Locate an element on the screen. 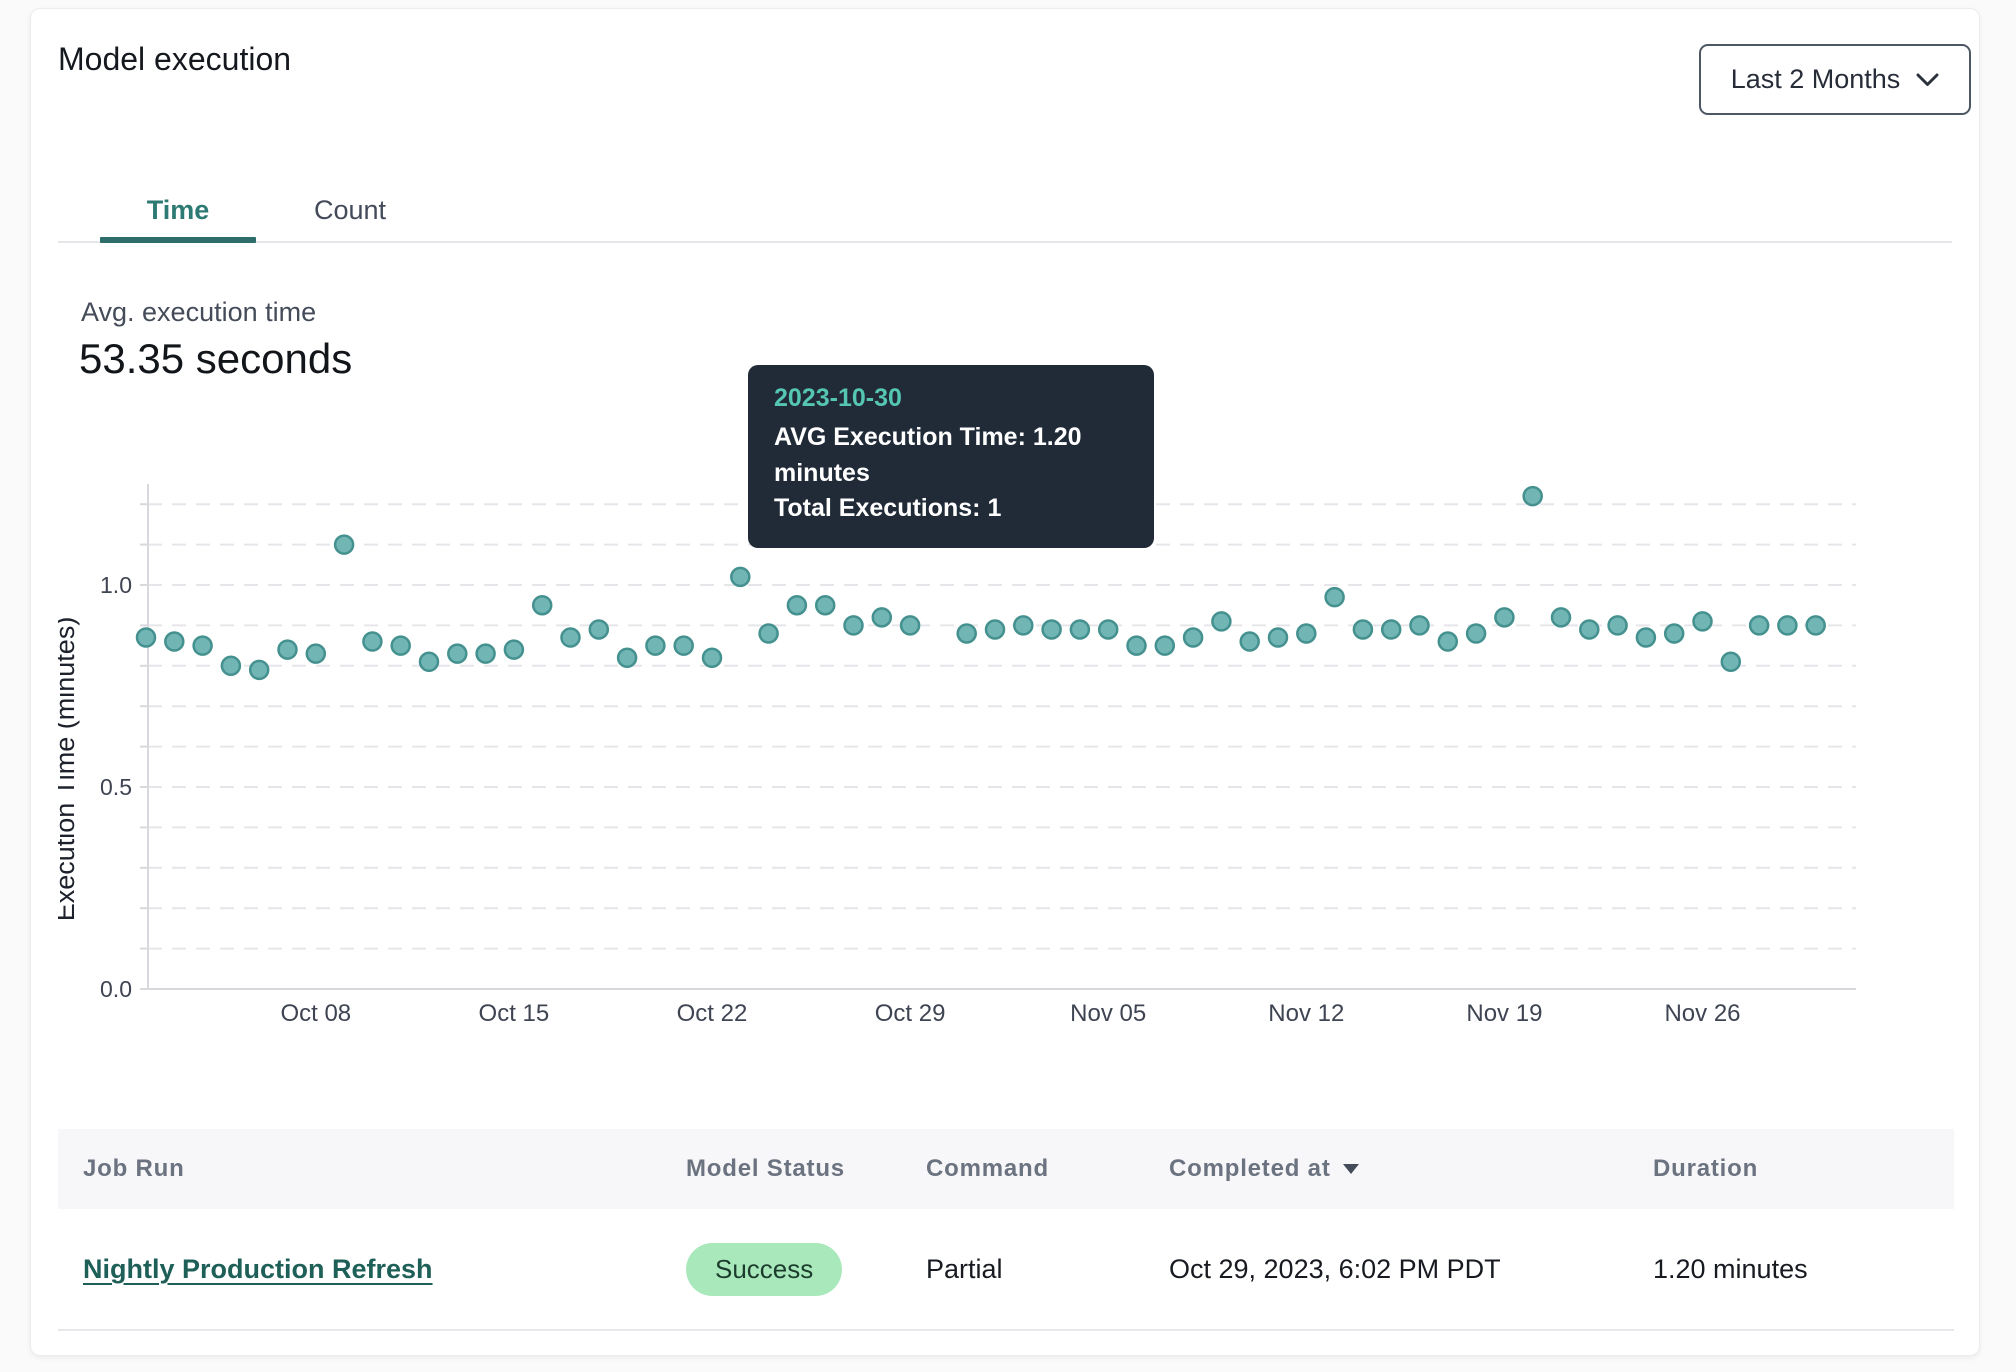  tab-count: Count is located at coordinates (350, 210).